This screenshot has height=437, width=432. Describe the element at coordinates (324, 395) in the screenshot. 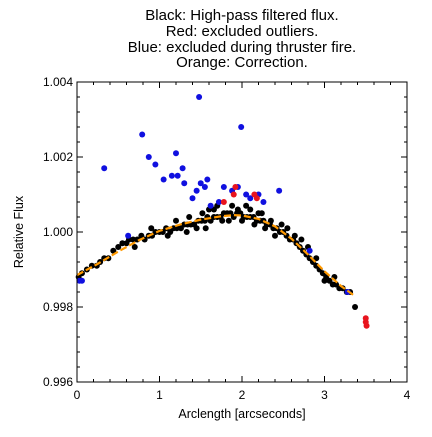

I see `x-tick-label-3: 3` at that location.